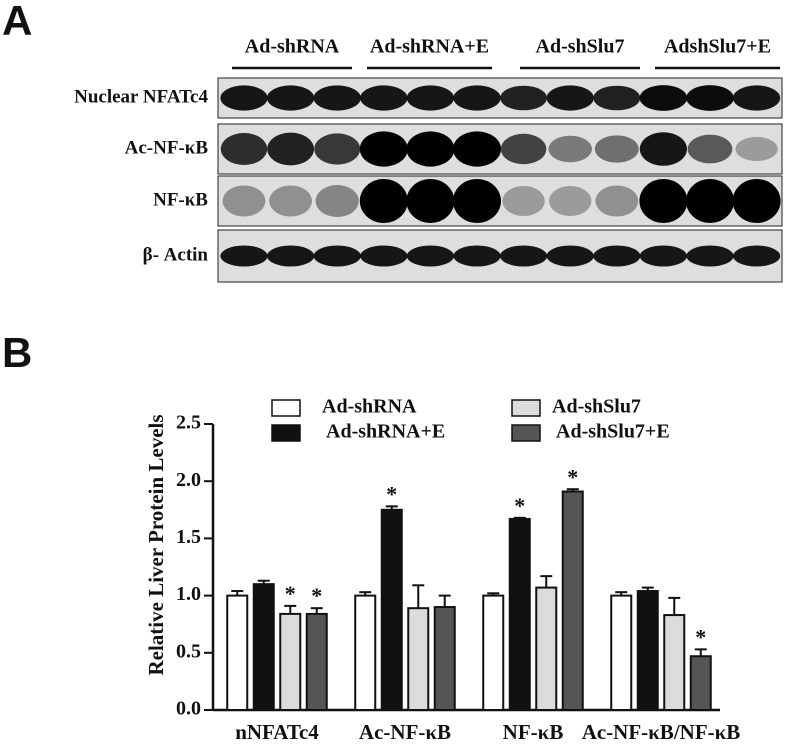  I want to click on legend-label: Ad-shRNA, so click(369, 407).